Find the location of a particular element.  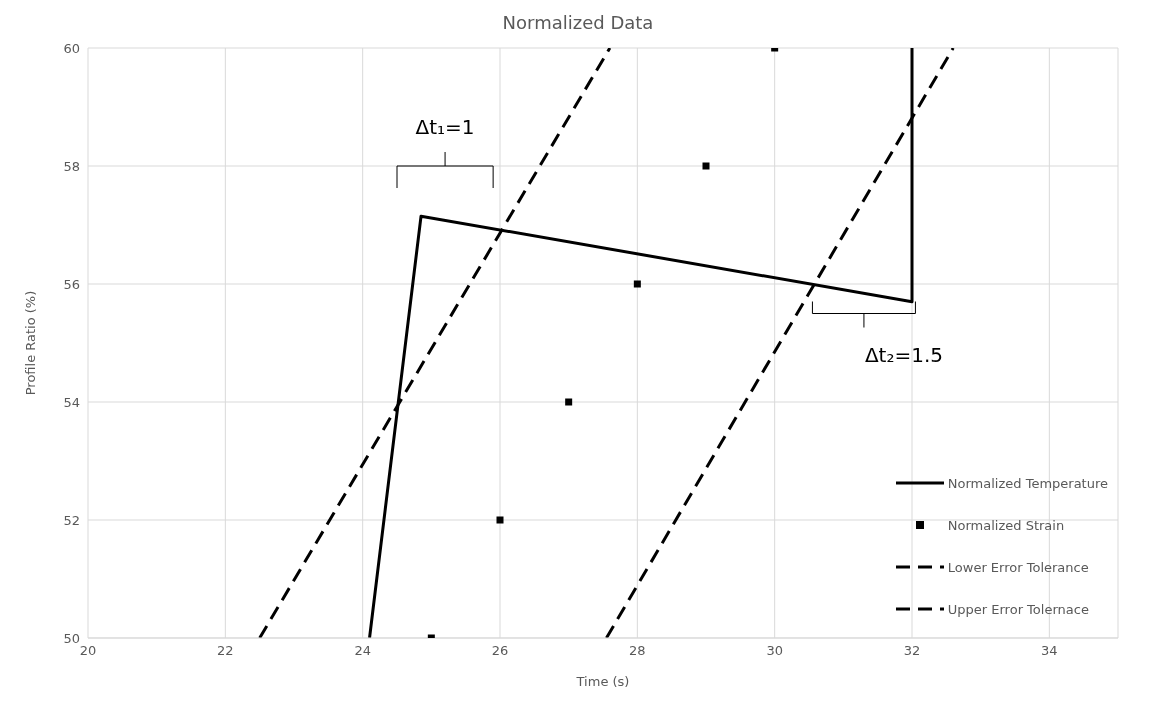

y-tick-label: 52 is located at coordinates (71, 520).